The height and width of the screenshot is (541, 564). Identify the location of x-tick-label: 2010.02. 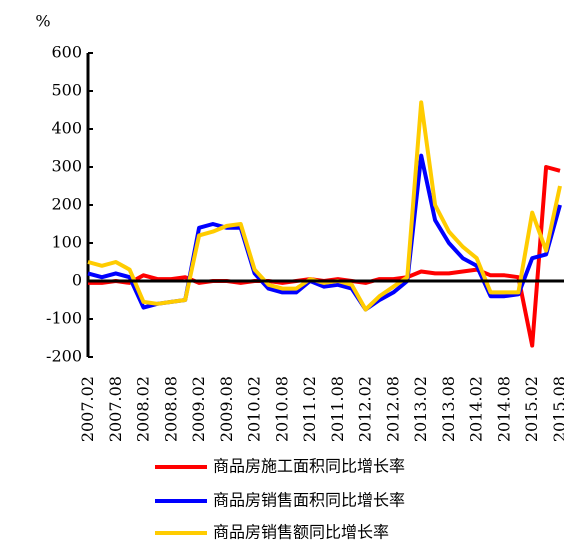
(254, 409).